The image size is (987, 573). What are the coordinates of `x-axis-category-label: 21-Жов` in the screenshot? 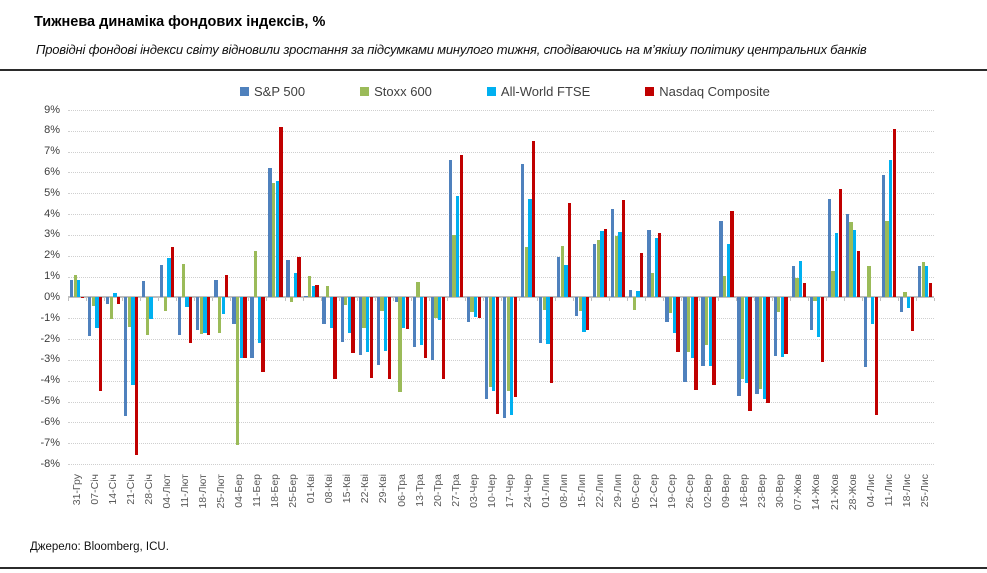 It's located at (834, 492).